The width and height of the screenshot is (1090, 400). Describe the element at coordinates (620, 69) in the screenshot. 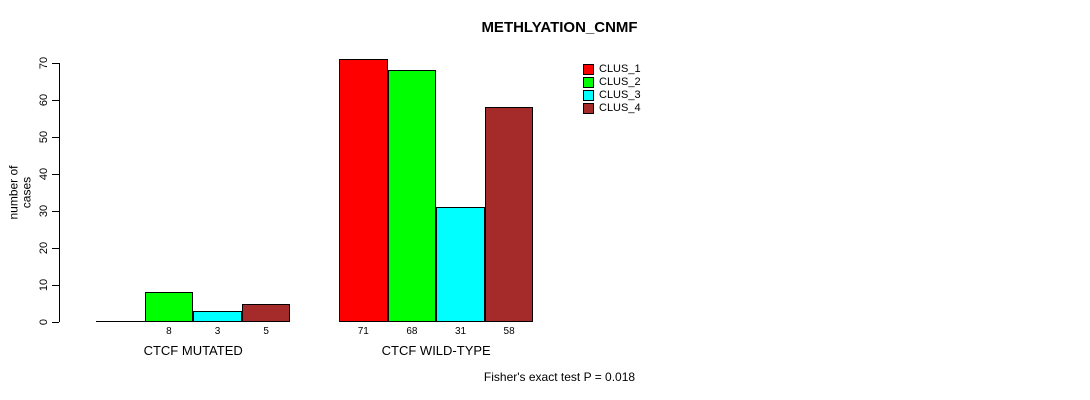

I see `legend-label: CLUS_1` at that location.